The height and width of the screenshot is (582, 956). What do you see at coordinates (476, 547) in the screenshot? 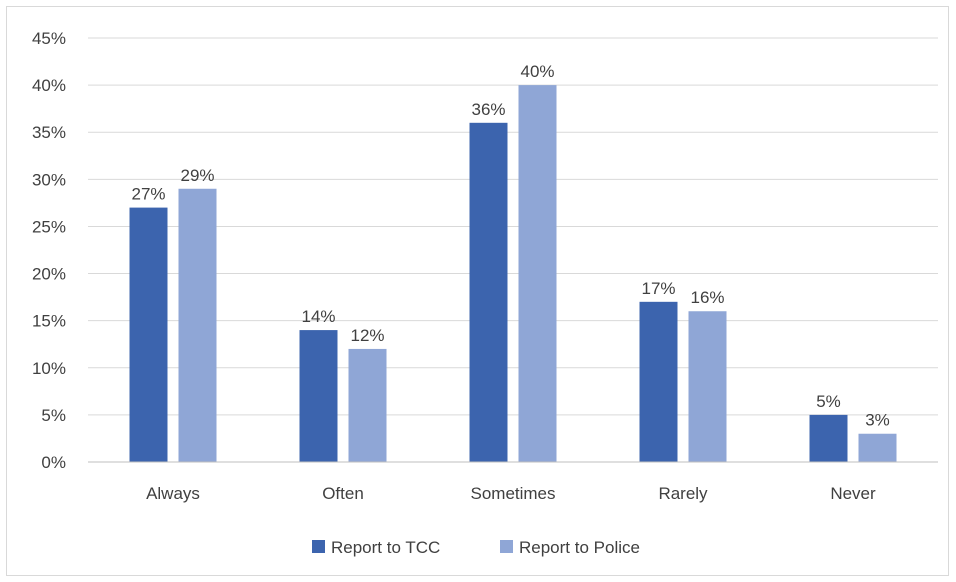
I see `legend: Report to TCC Report to Police` at bounding box center [476, 547].